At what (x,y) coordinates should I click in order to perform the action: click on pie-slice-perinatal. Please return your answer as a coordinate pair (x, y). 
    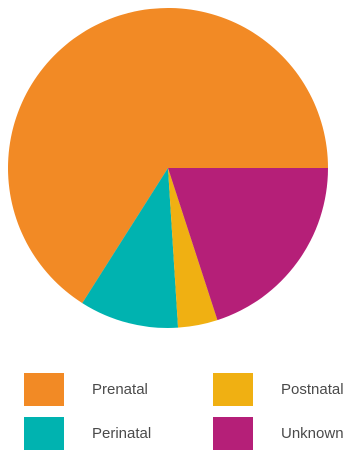
    Looking at the image, I should click on (130, 248).